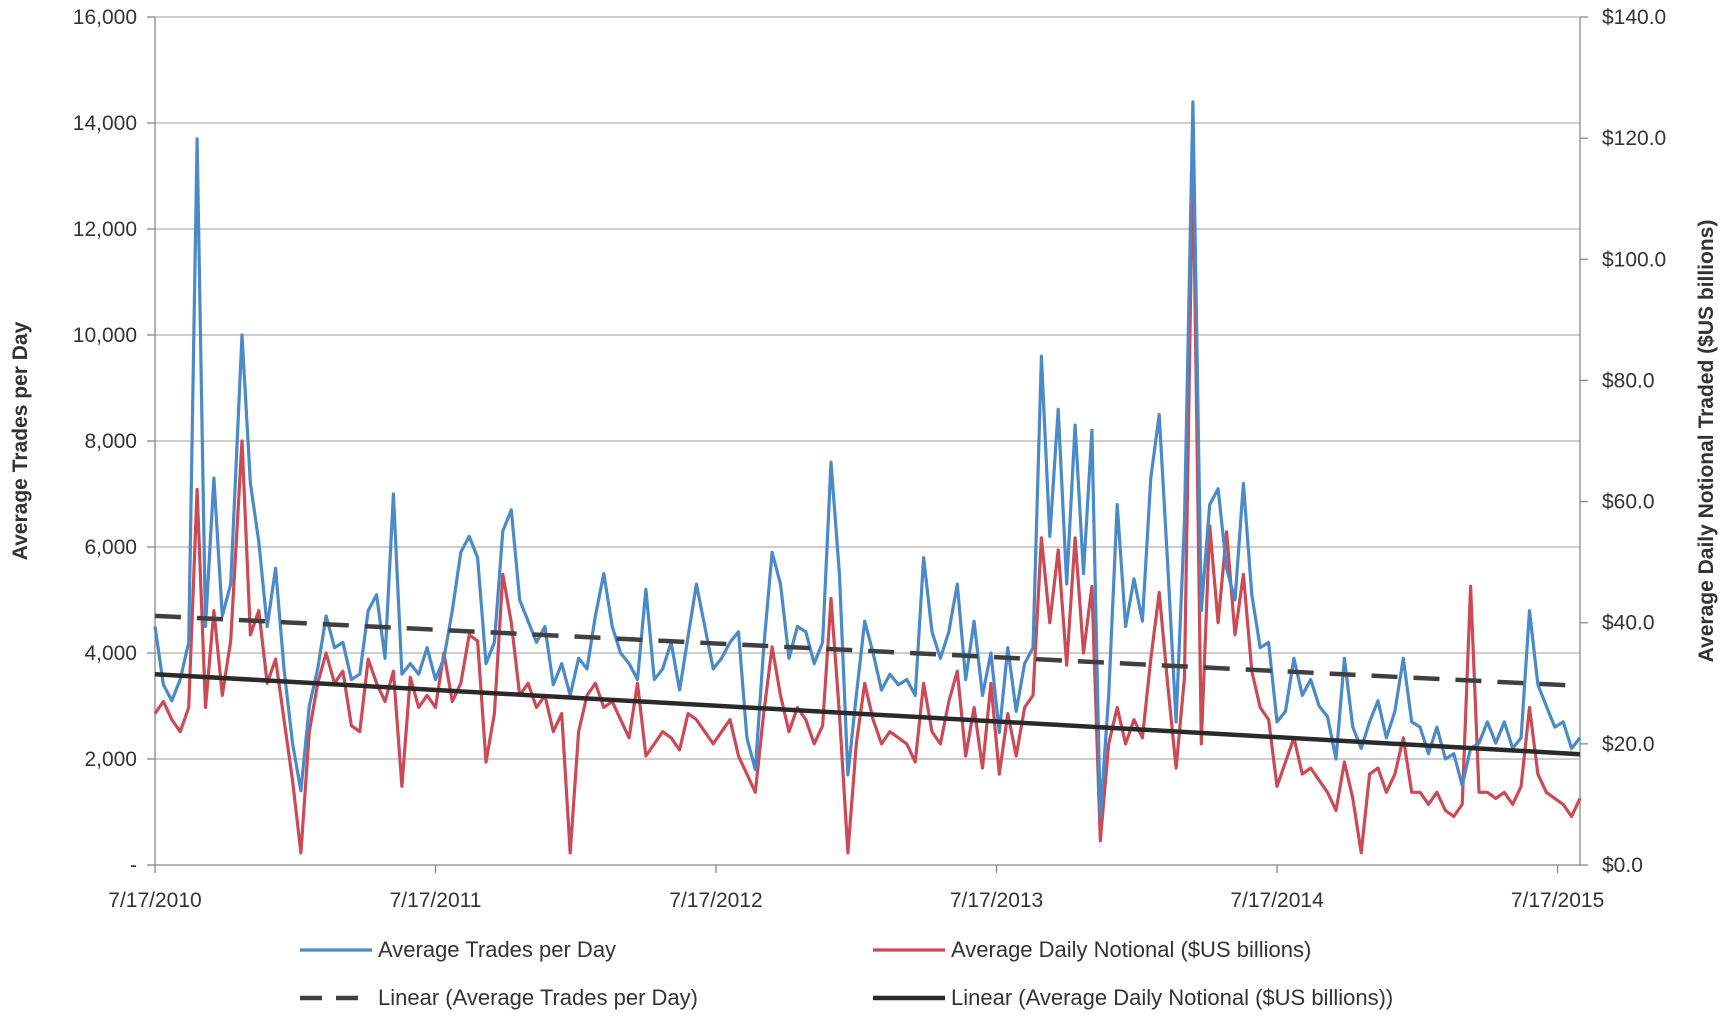  I want to click on left-tick-label-0: -, so click(133, 865).